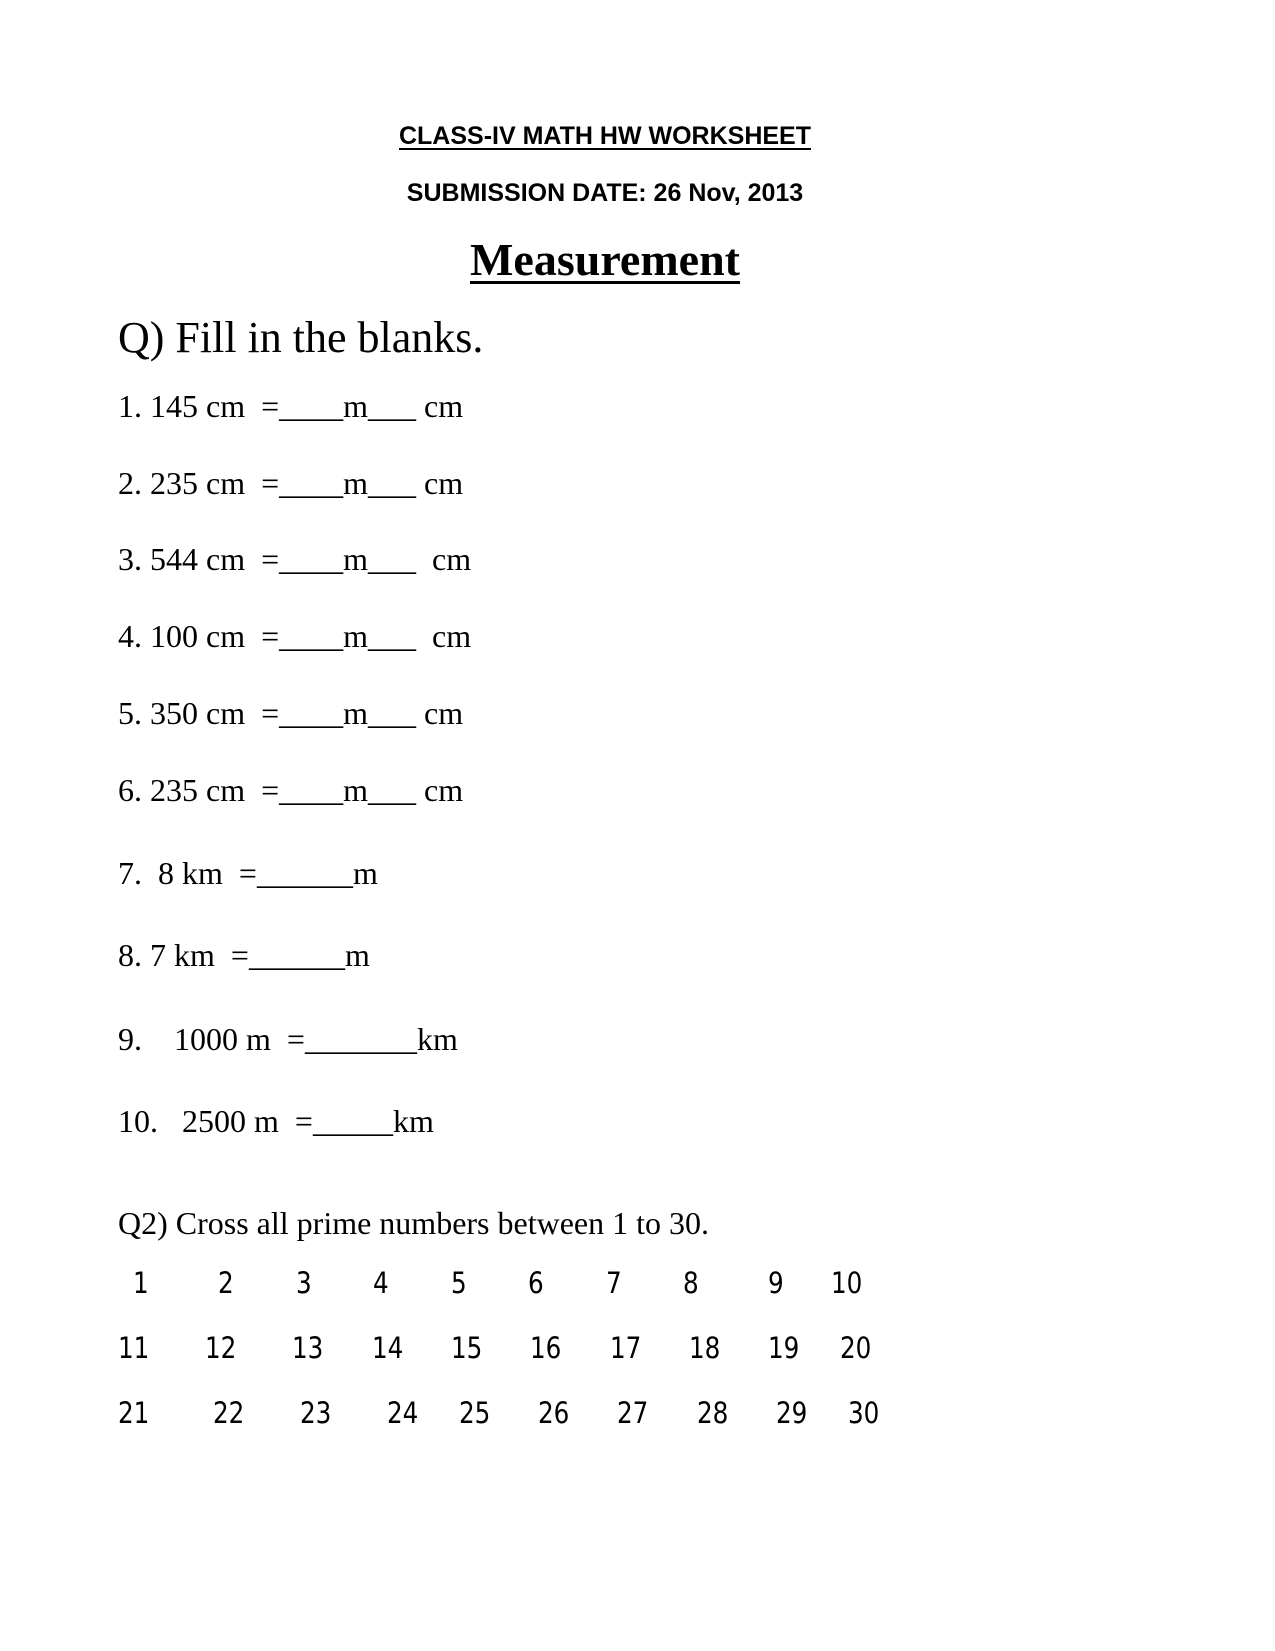  I want to click on topic-heading: Measurement, so click(605, 259).